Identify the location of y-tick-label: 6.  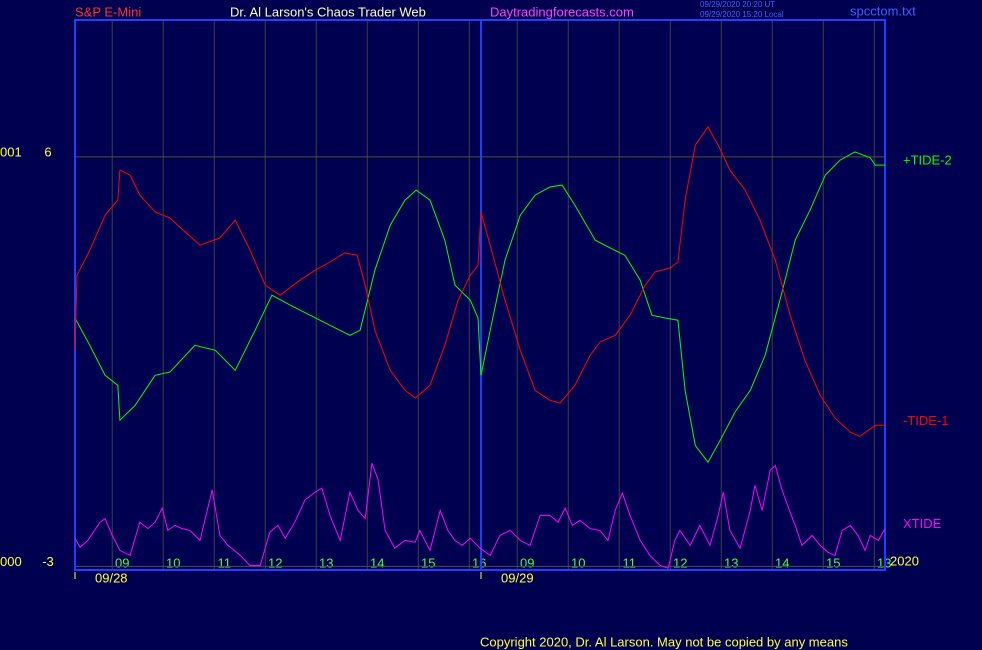
(47, 151).